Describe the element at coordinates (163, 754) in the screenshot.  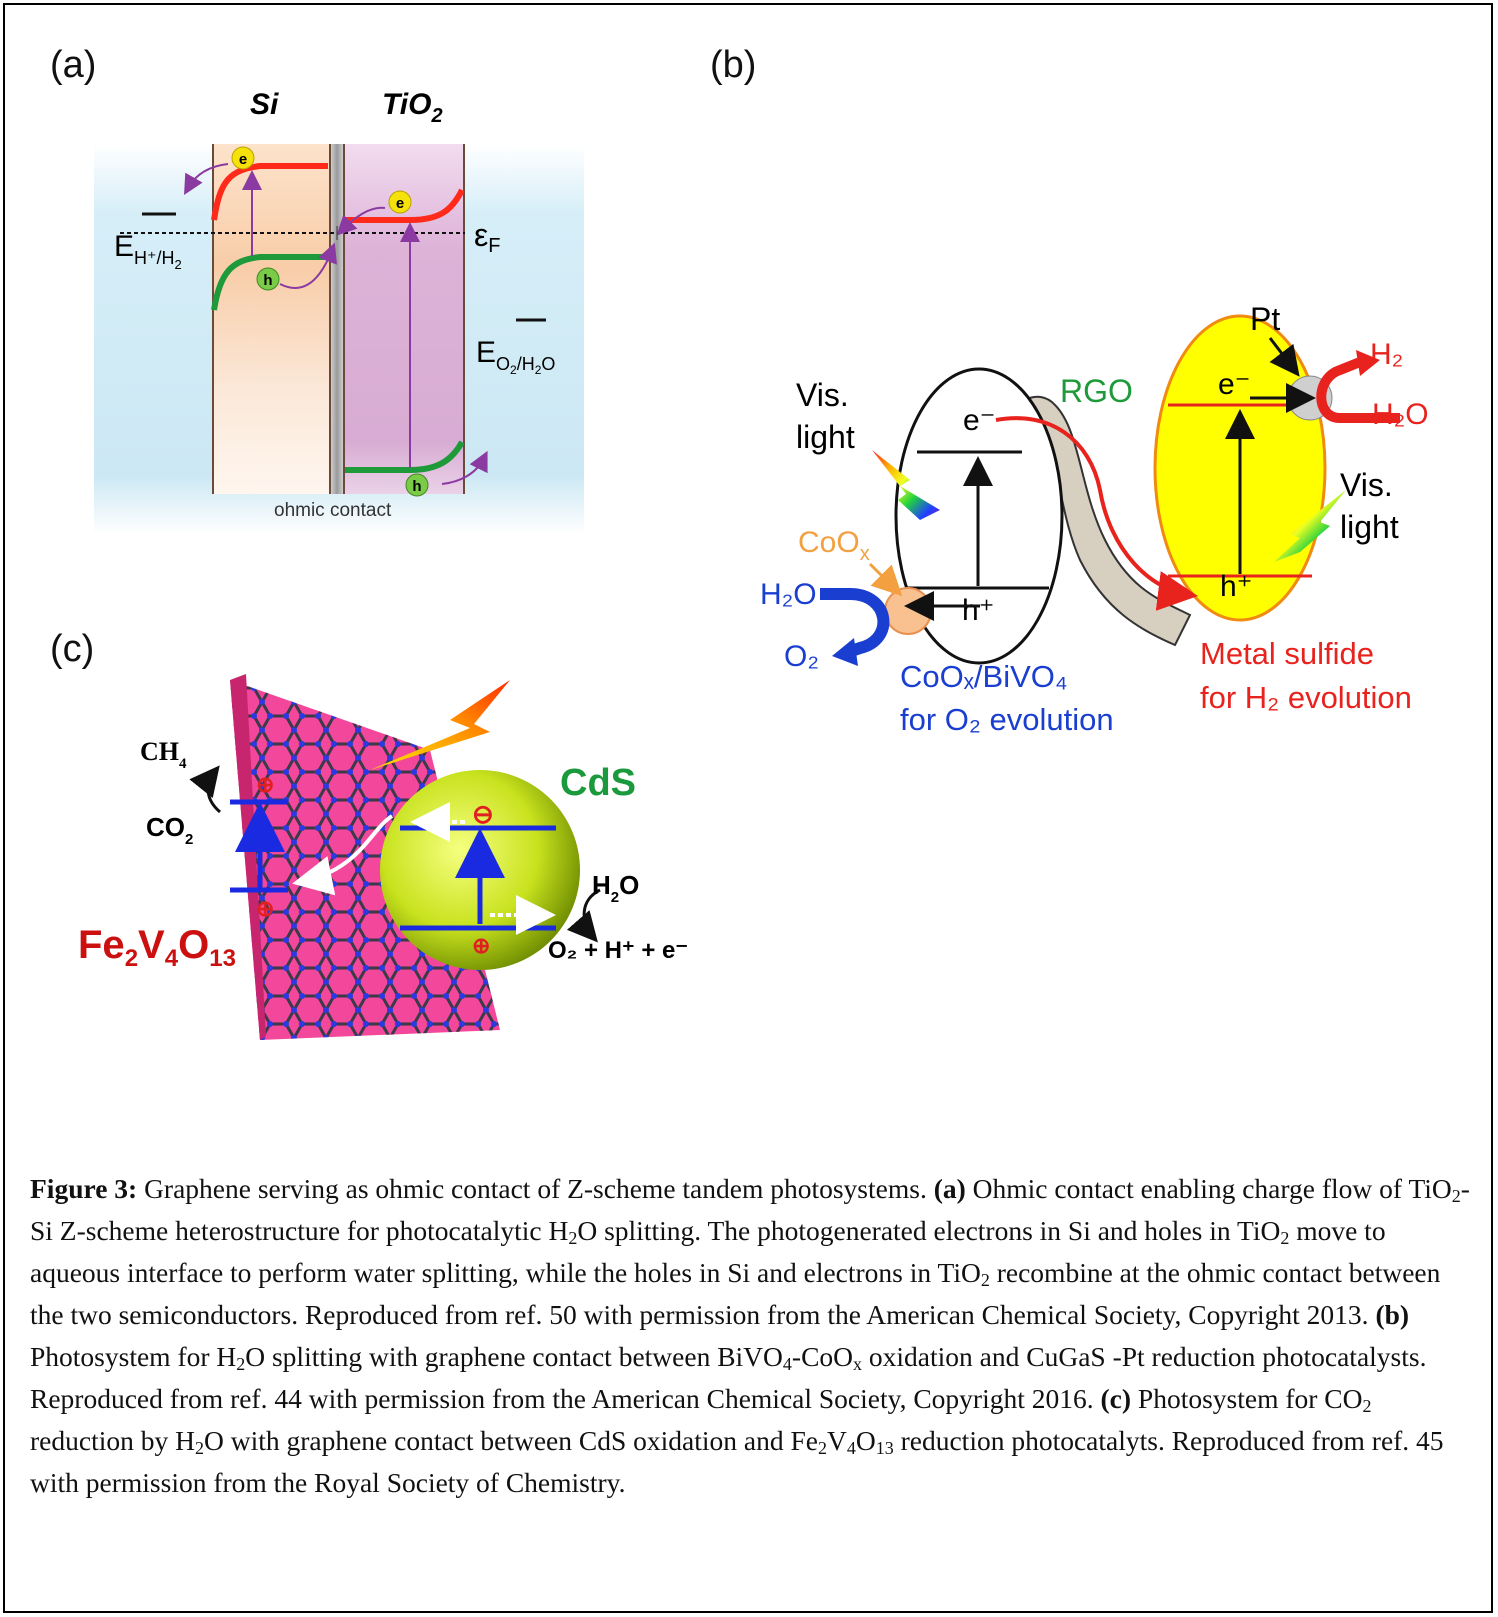
I see `ch4-label: CH4` at that location.